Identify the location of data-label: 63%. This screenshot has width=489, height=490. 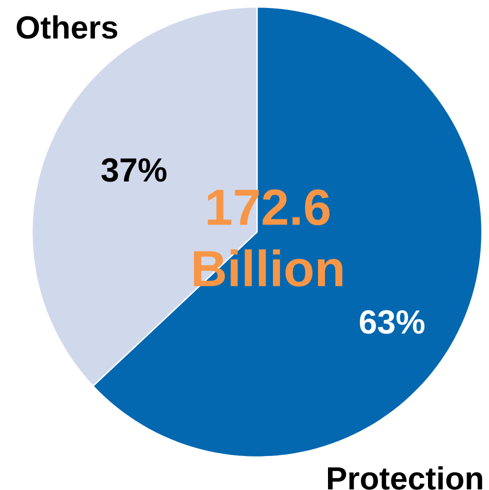
(392, 322).